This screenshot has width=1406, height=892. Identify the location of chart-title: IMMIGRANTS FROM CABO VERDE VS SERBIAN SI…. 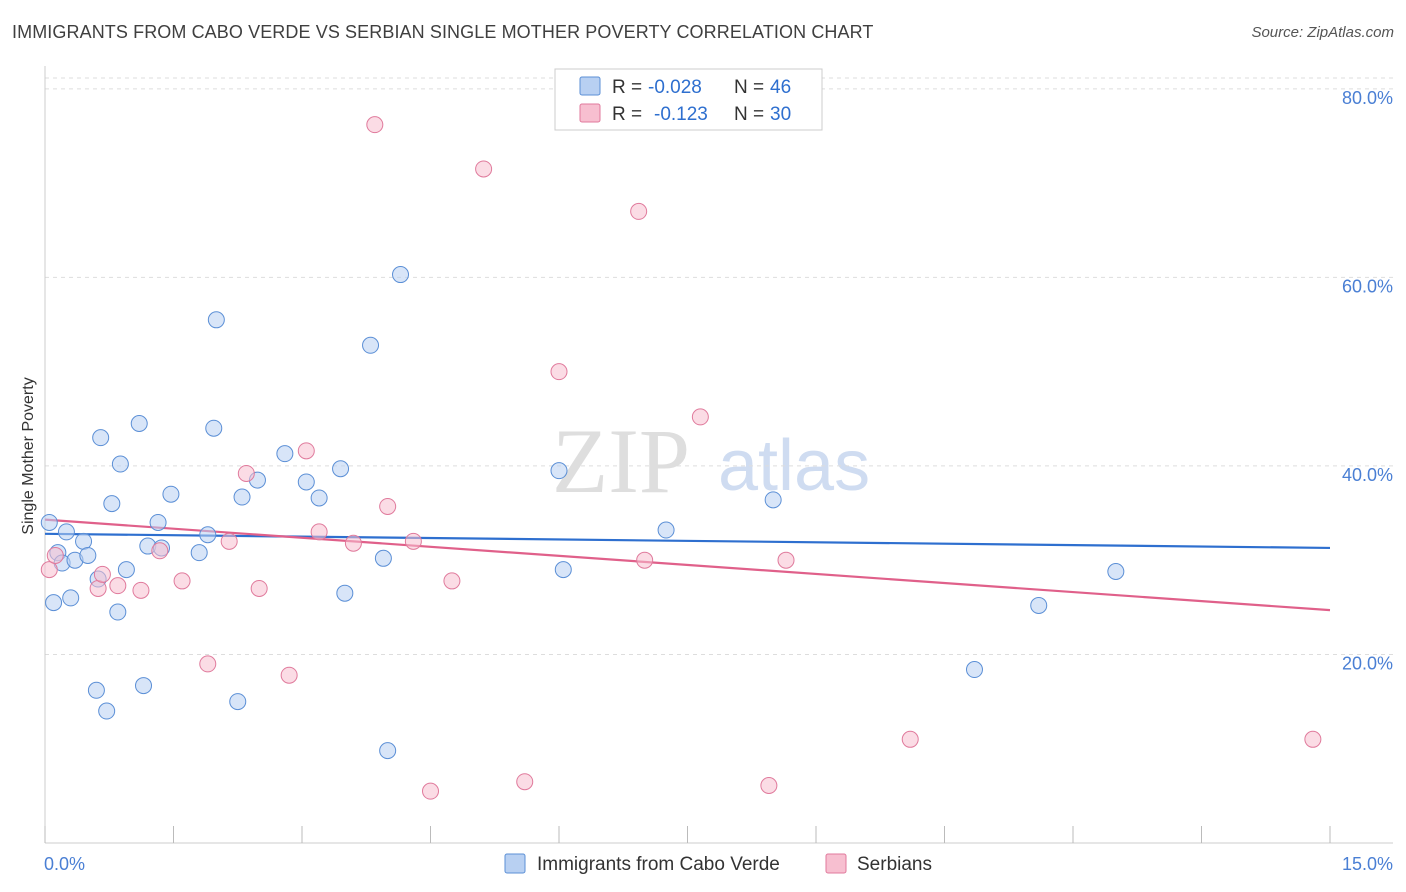
(443, 32).